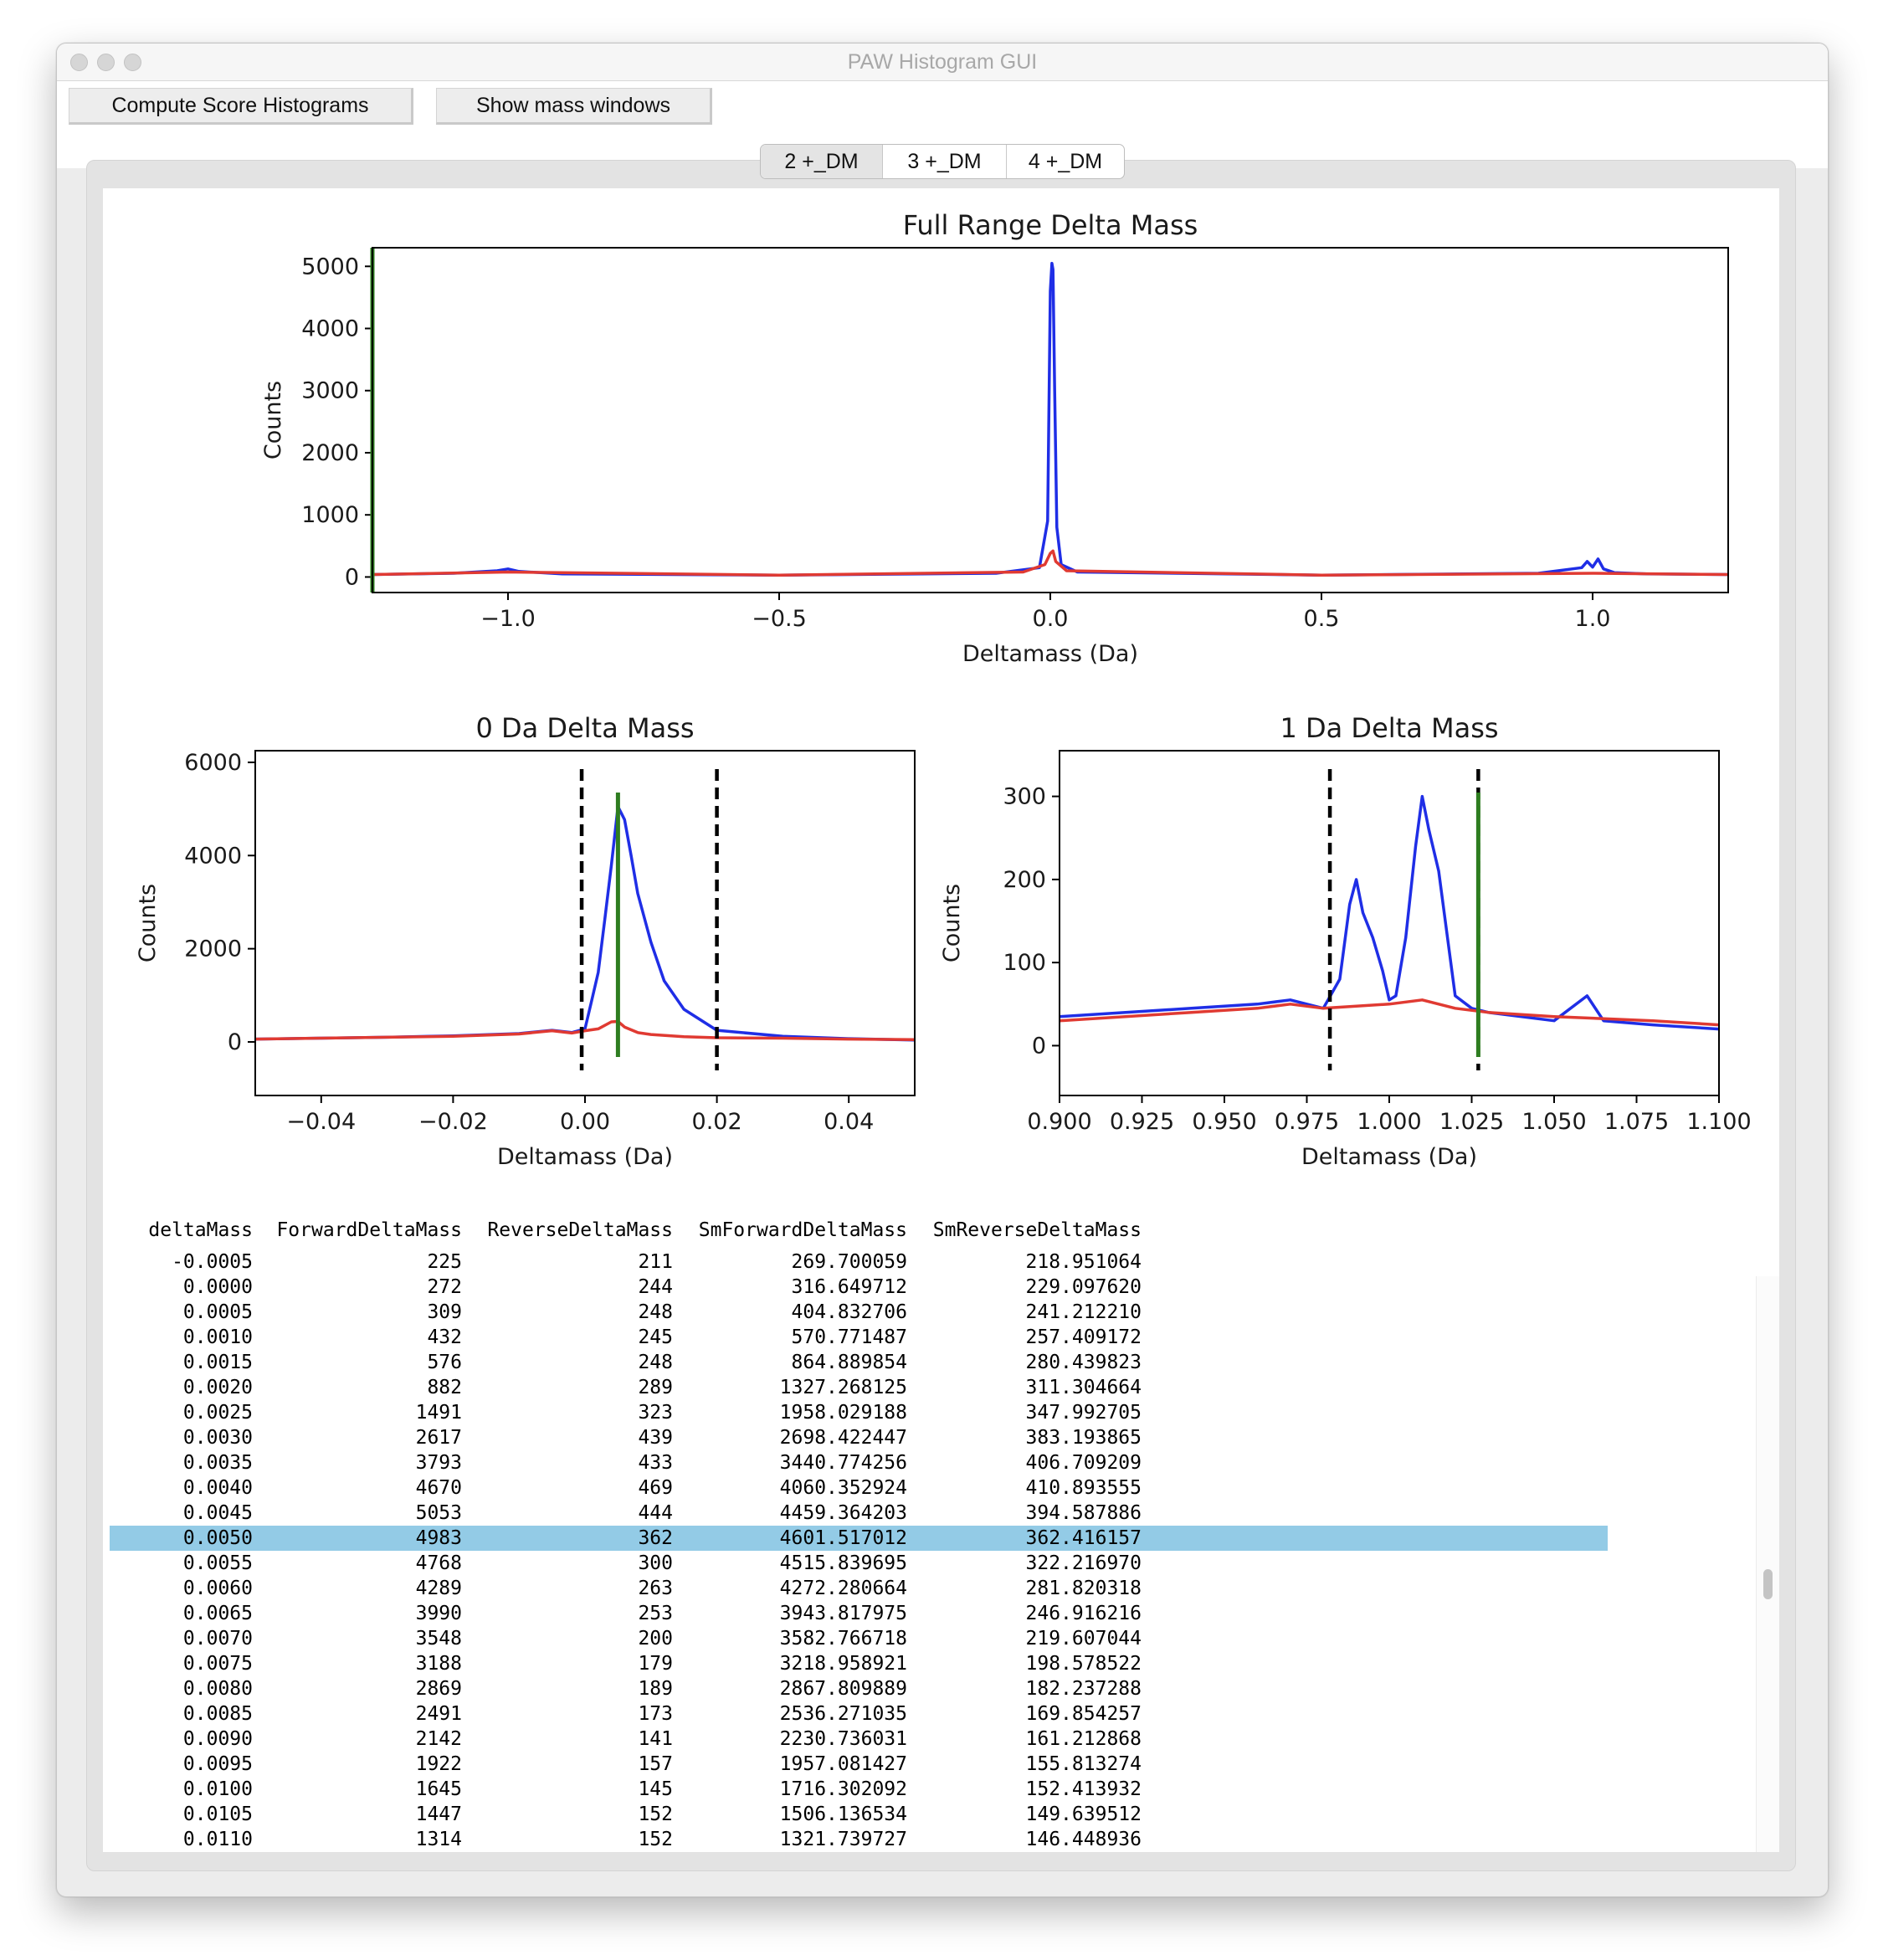 This screenshot has height=1960, width=1878. I want to click on x-tick-label: −0.04, so click(321, 1122).